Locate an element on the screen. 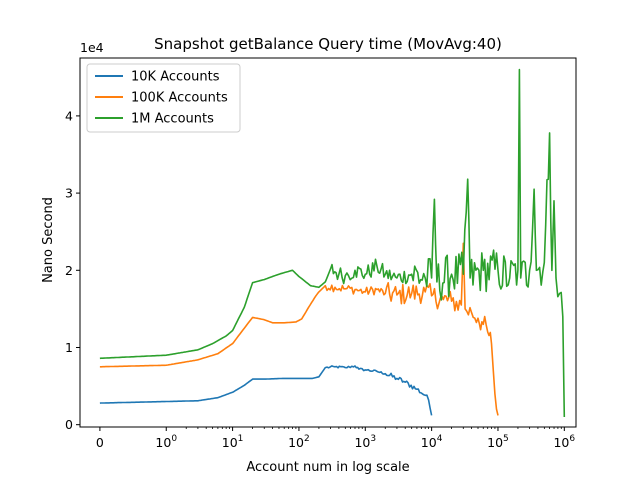 Image resolution: width=640 pixels, height=480 pixels. y-tick-label: 4 is located at coordinates (69, 115).